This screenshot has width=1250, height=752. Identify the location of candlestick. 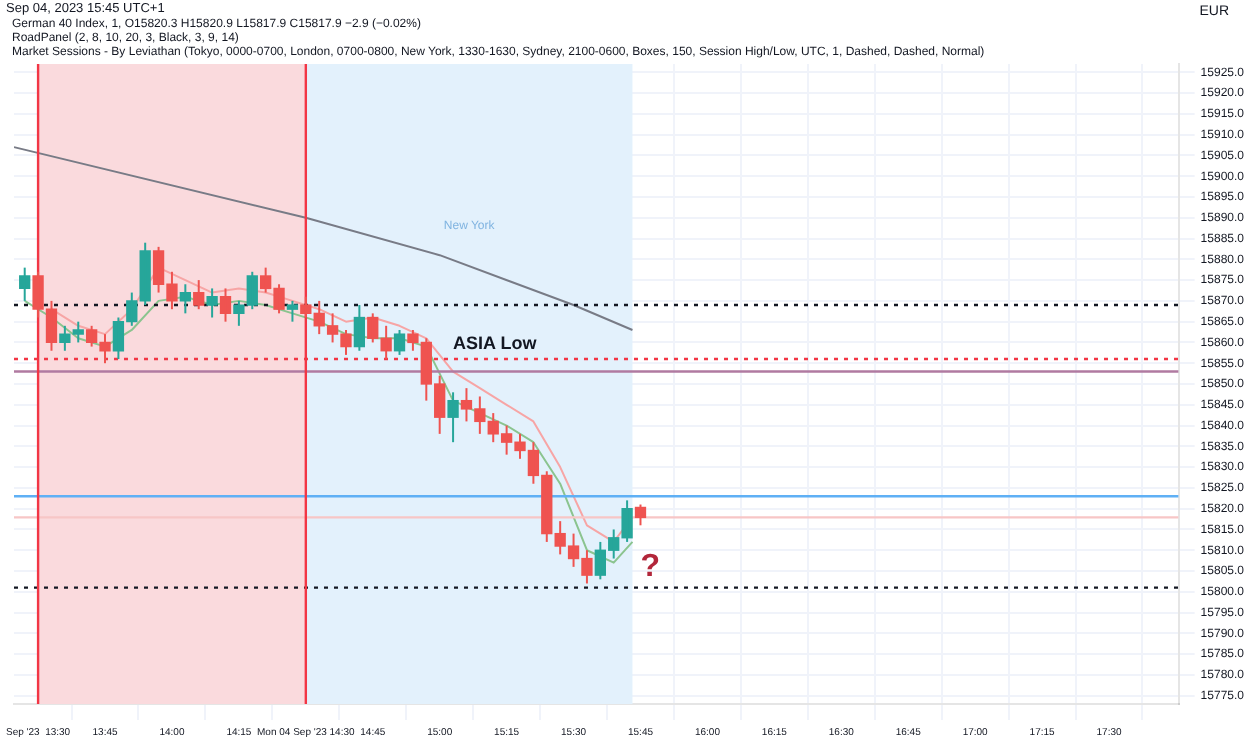
(212, 303).